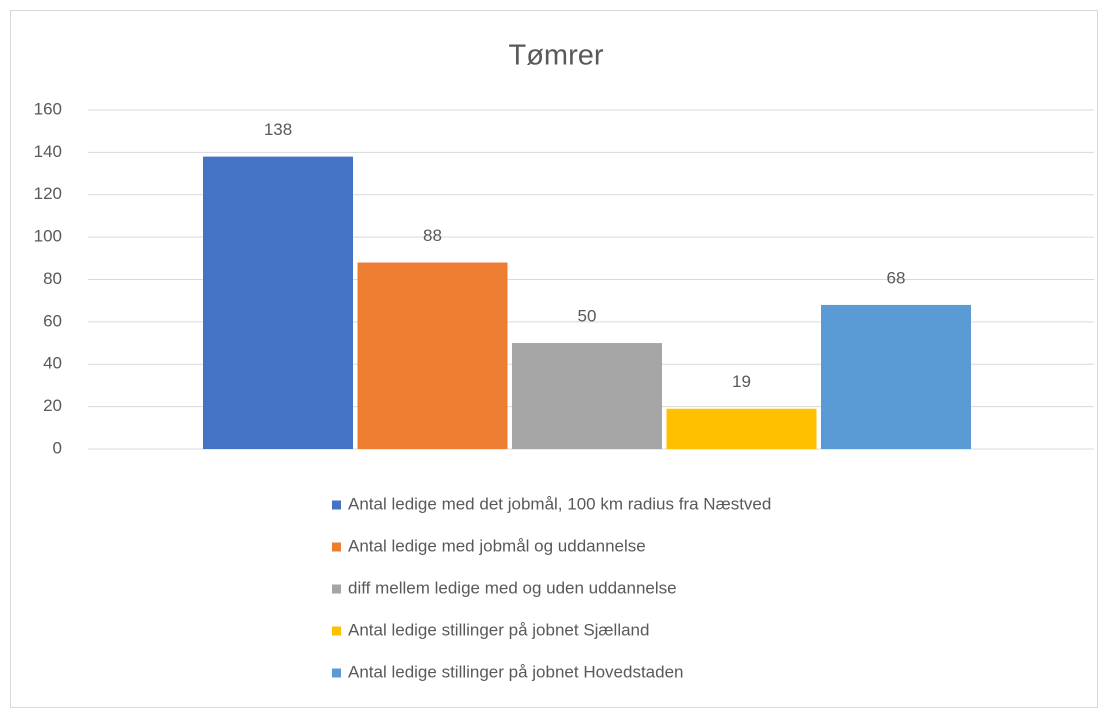  Describe the element at coordinates (52, 278) in the screenshot. I see `y-tick-label: 80` at that location.